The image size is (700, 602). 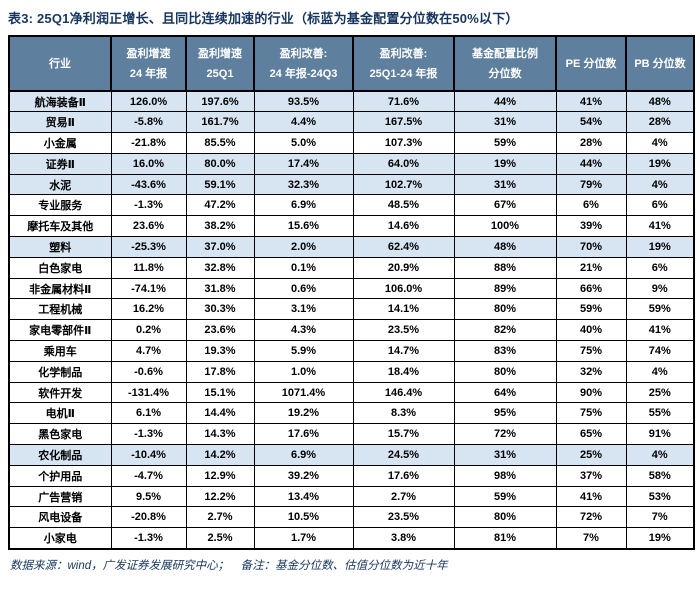 I want to click on value-cell: 18.4%, so click(x=403, y=371).